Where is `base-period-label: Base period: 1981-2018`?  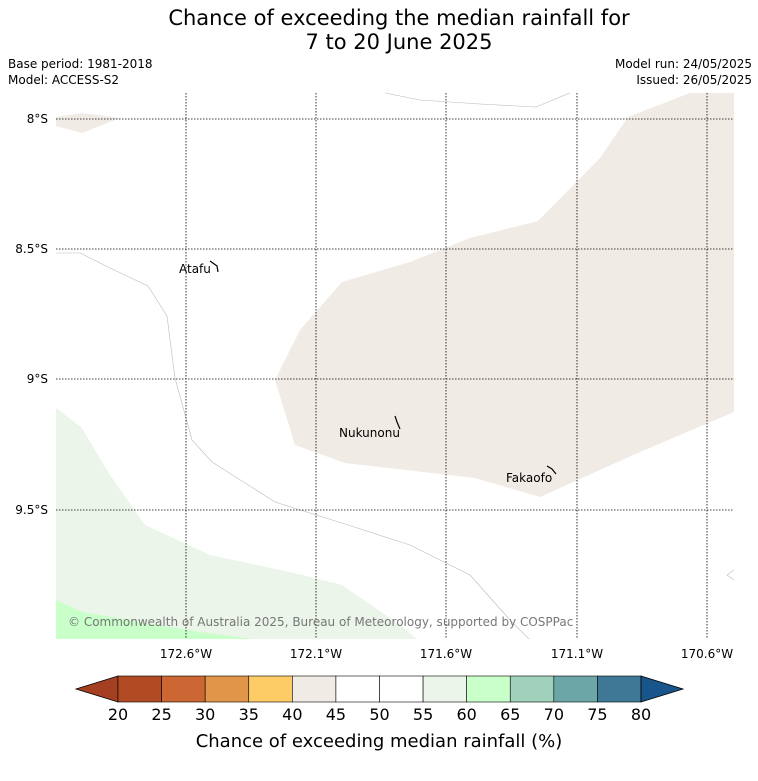
base-period-label: Base period: 1981-2018 is located at coordinates (80, 64).